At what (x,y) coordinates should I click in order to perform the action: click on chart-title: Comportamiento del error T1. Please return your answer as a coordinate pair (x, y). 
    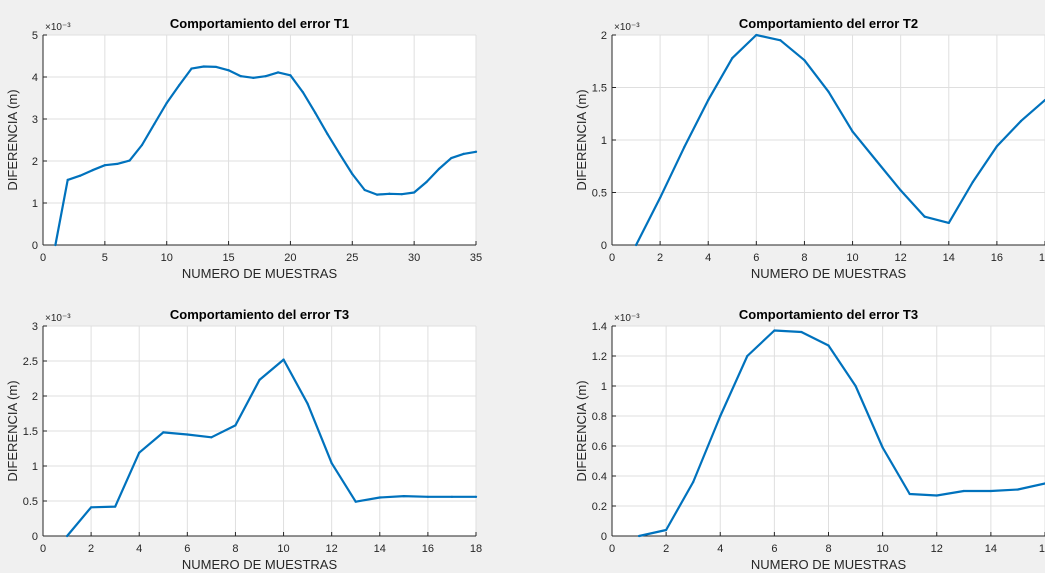
    Looking at the image, I should click on (259, 23).